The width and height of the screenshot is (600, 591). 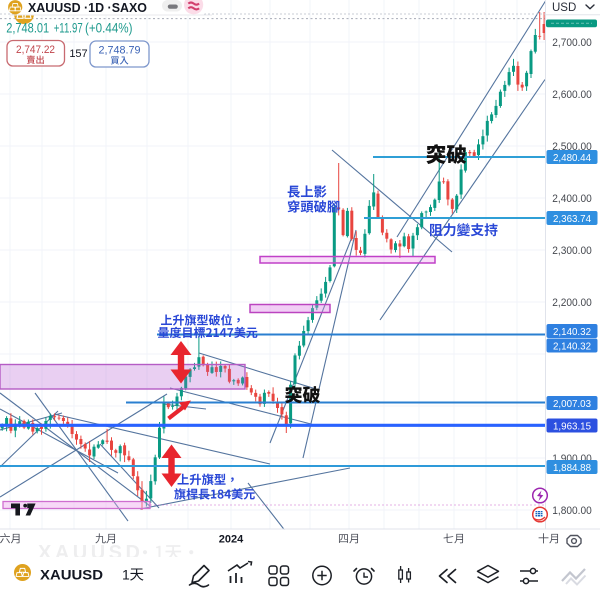 What do you see at coordinates (126, 575) in the screenshot?
I see `svg-text: 1` at bounding box center [126, 575].